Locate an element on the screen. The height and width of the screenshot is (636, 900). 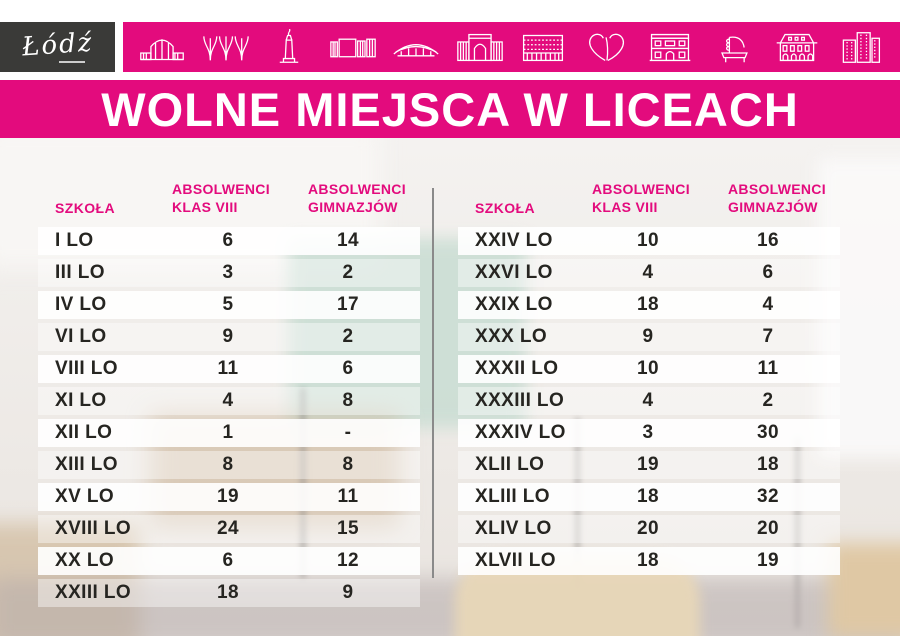
table-row: XII LO 1 - is located at coordinates (229, 433).